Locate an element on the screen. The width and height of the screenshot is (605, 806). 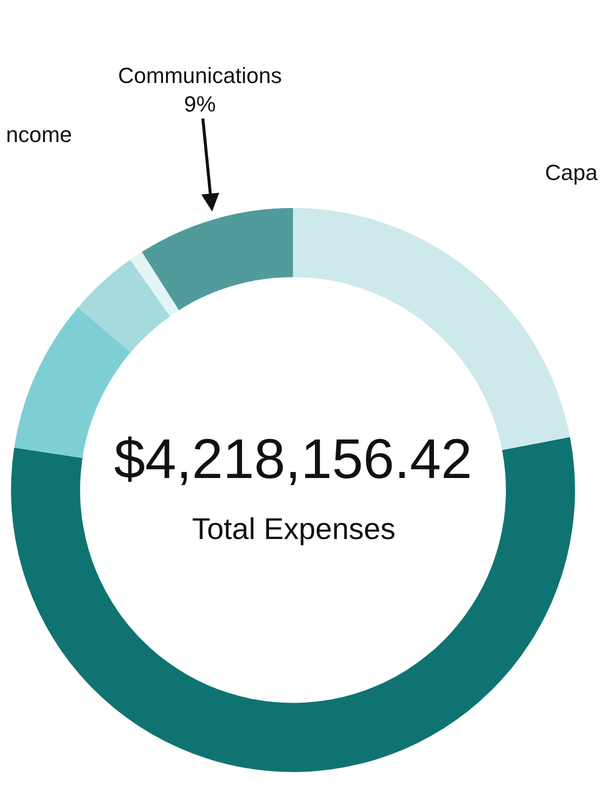
slice-label: Communications is located at coordinates (200, 75).